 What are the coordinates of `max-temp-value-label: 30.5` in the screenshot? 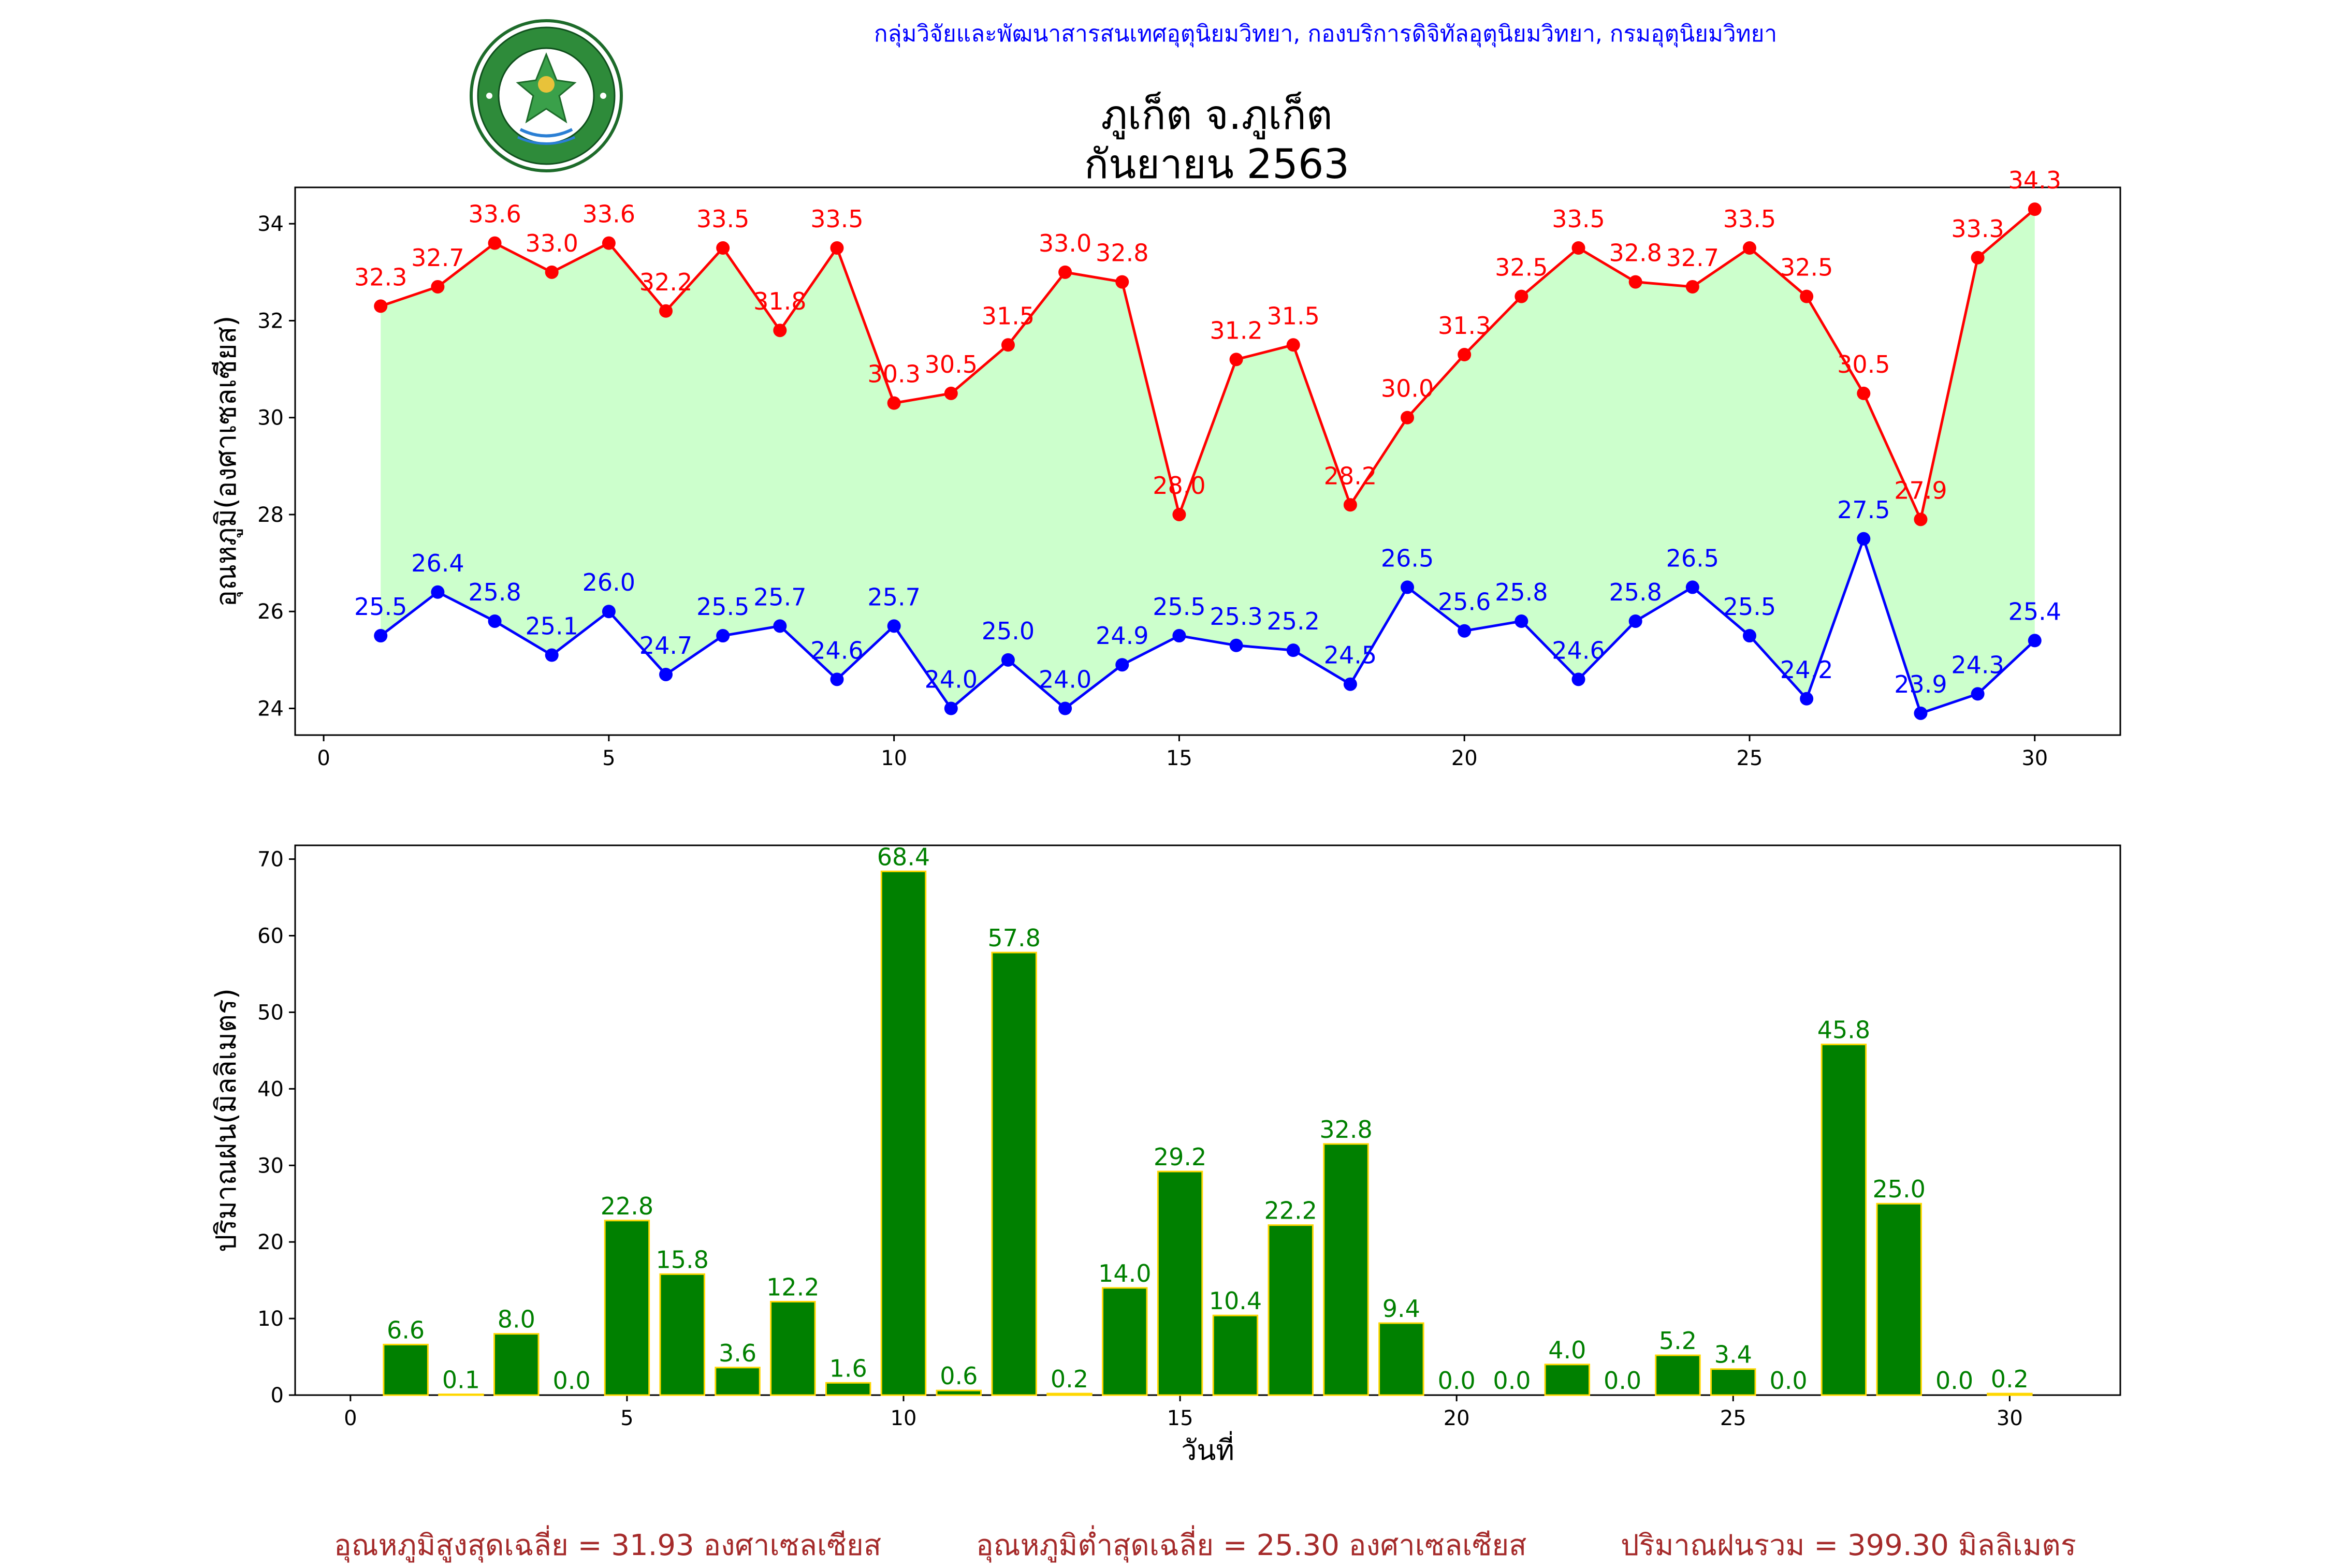 It's located at (1863, 364).